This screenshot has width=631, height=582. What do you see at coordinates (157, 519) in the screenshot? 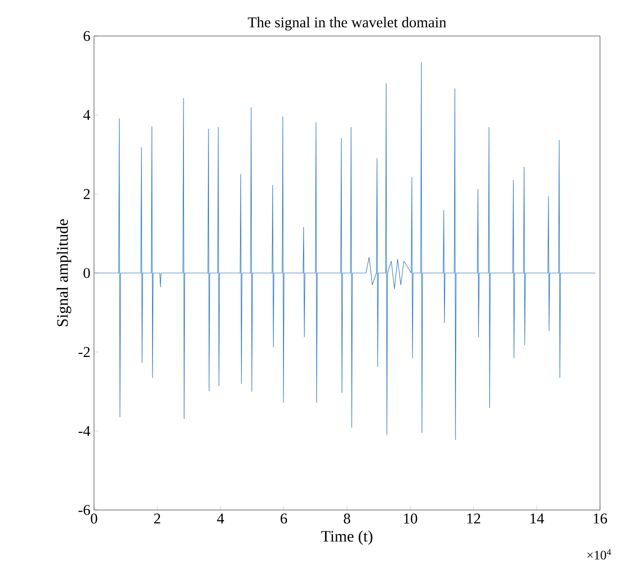
I see `x-tick-label: 2` at bounding box center [157, 519].